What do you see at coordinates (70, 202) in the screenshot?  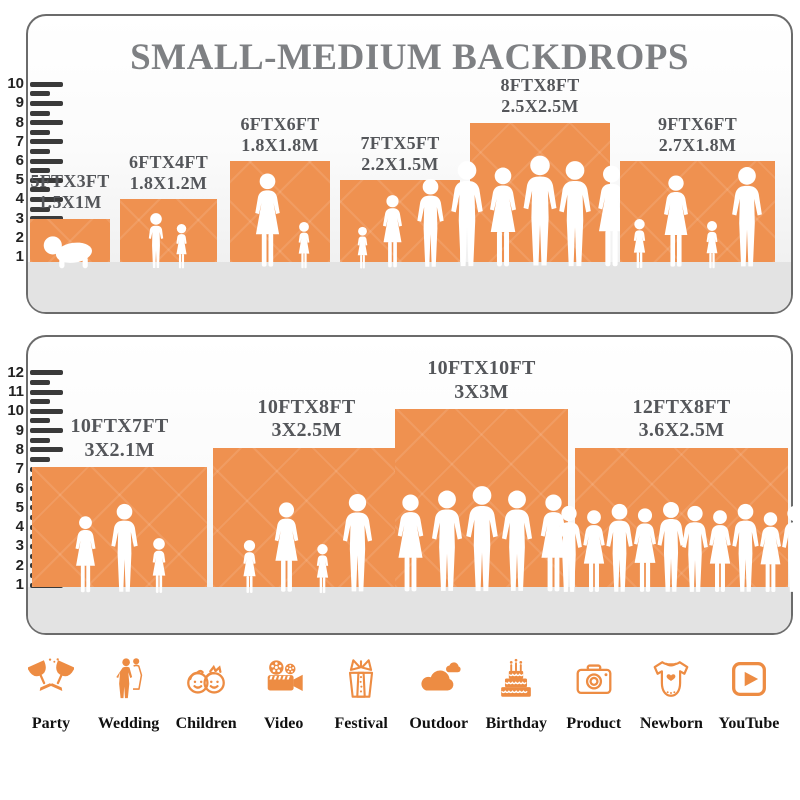 I see `backdrop-size-m: 1.5X1M` at bounding box center [70, 202].